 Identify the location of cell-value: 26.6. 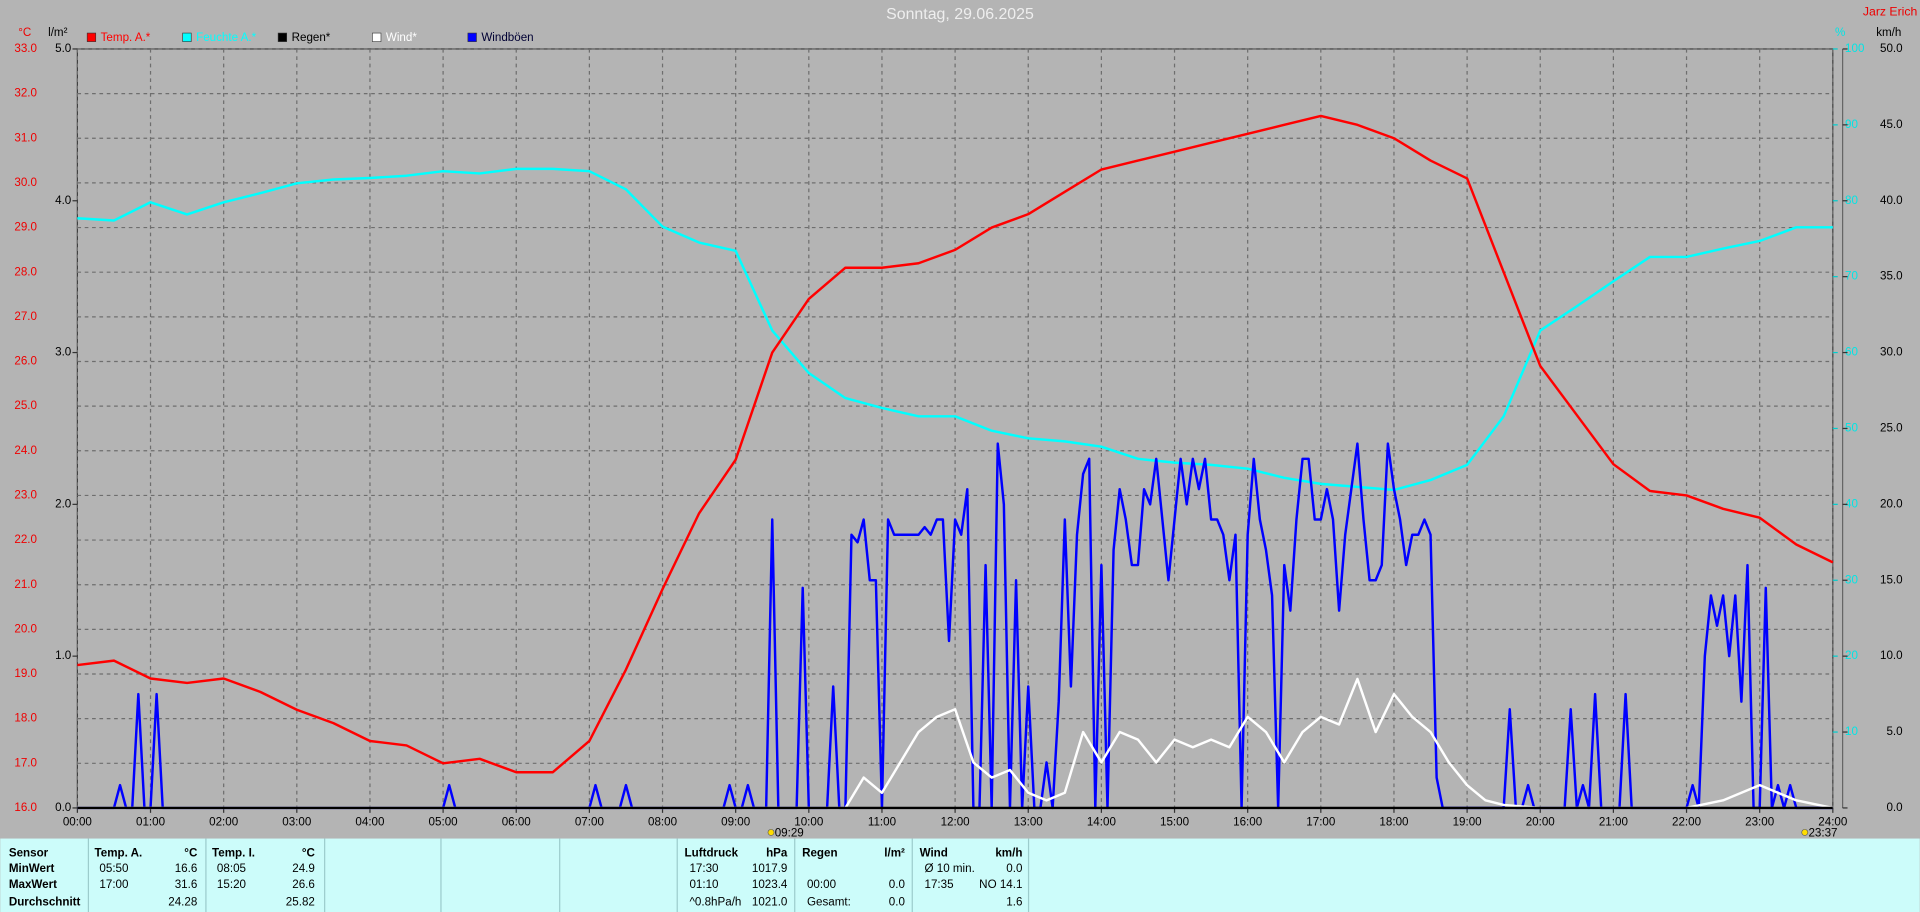
(303, 884).